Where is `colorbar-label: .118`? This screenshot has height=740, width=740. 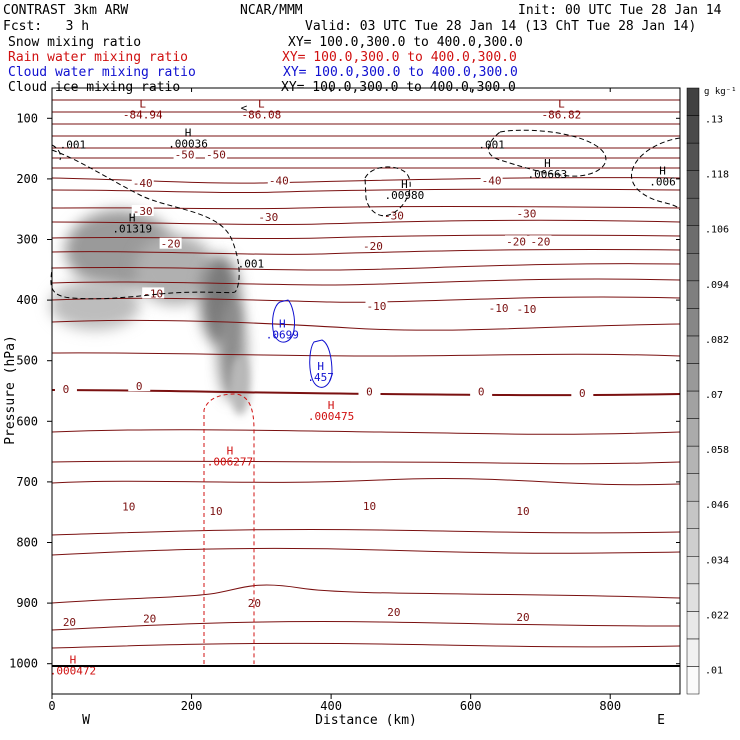
colorbar-label: .118 is located at coordinates (717, 175).